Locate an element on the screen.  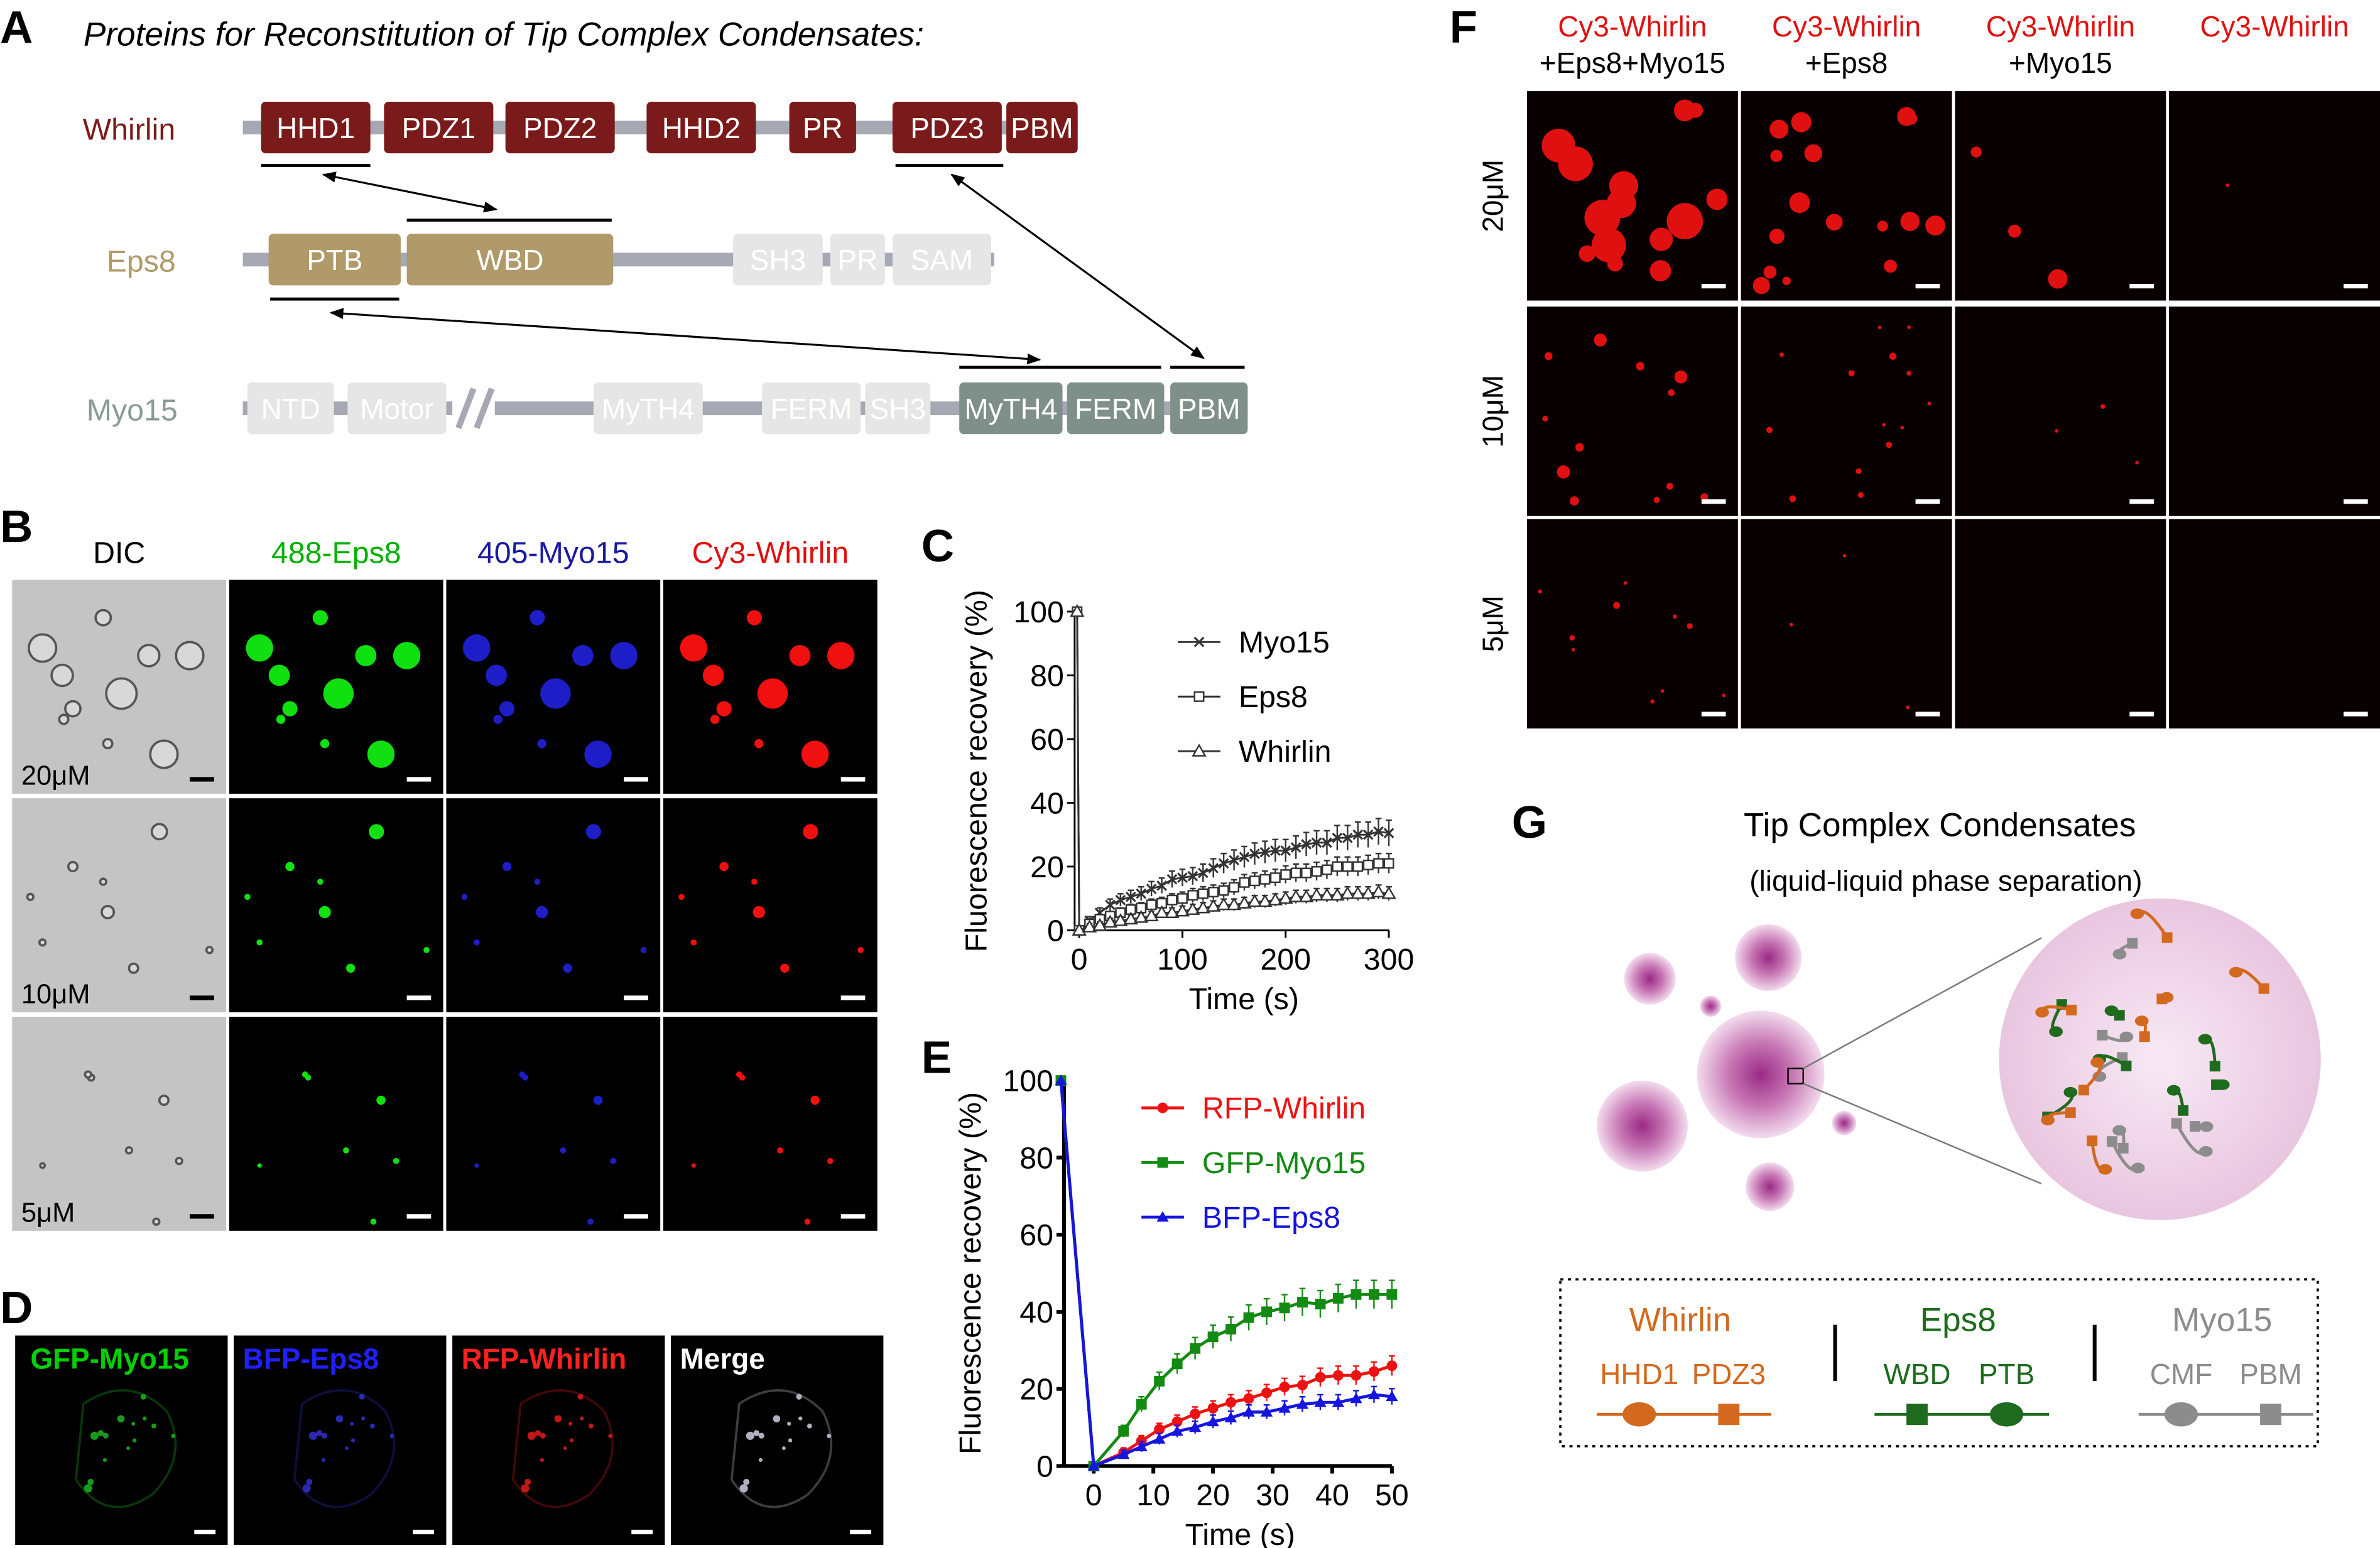
protein-name-whirlin: Whirlin is located at coordinates (129, 129).